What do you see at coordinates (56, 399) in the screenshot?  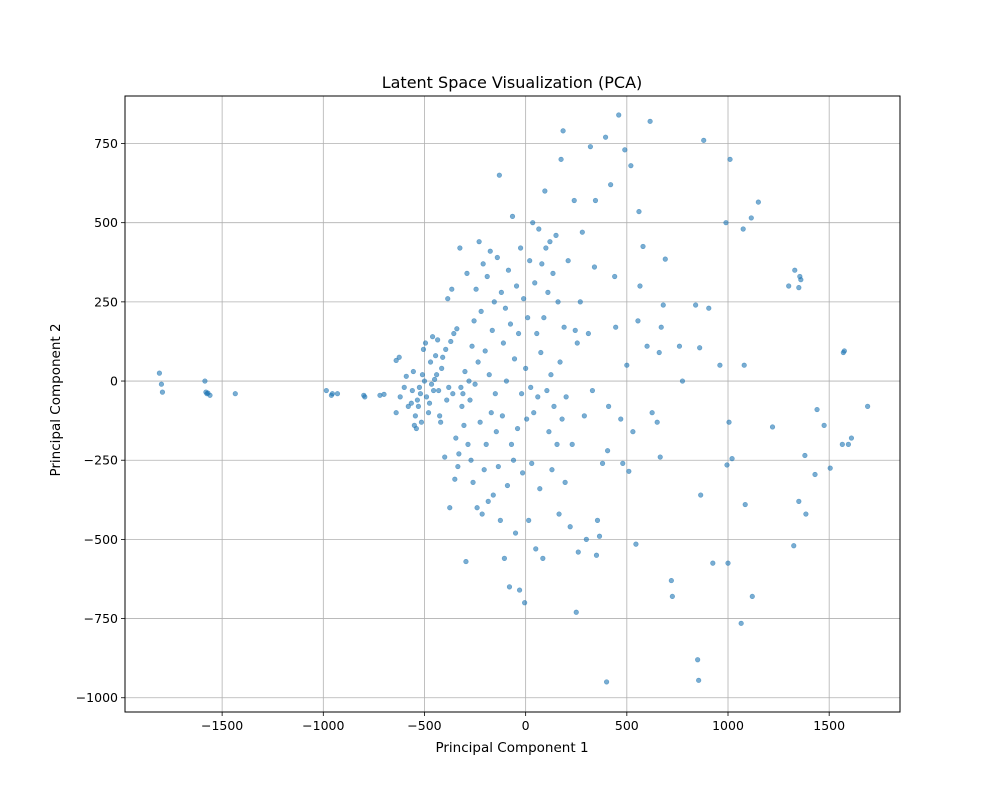 I see `y-axis-label: Principal Component 2` at bounding box center [56, 399].